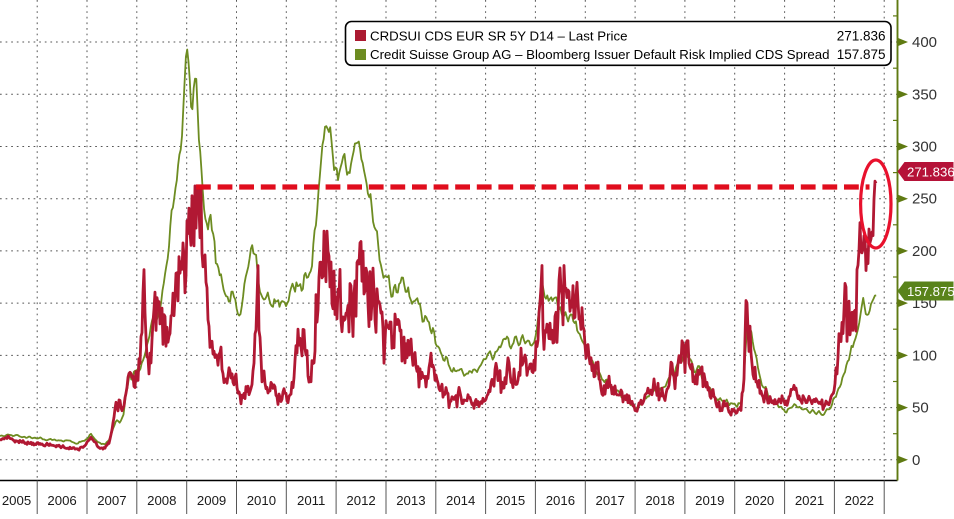 The width and height of the screenshot is (954, 519). I want to click on svg-text:CRDSUI CDS EUR SR 5Y D14 – Las: CRDSUI CDS EUR SR 5Y D14 – Last Price, so click(498, 36).